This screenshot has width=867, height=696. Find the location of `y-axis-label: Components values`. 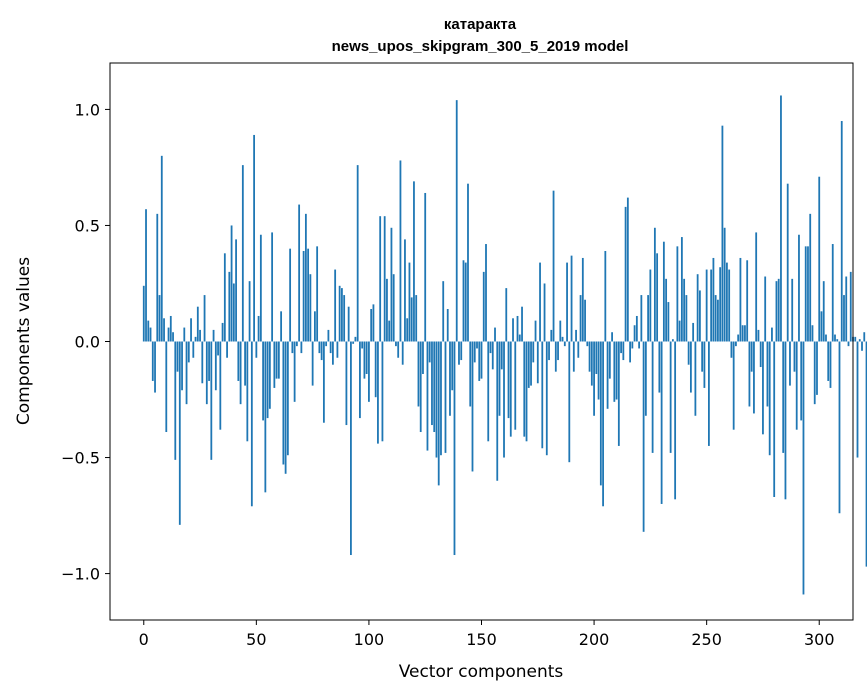

y-axis-label: Components values is located at coordinates (24, 341).